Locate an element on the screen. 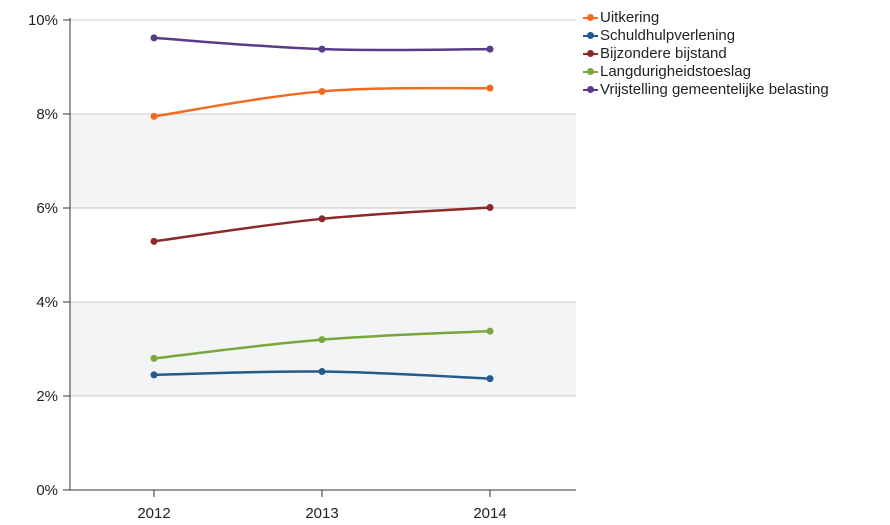 The image size is (890, 525). legend-item: Schuldhulpverlening is located at coordinates (706, 36).